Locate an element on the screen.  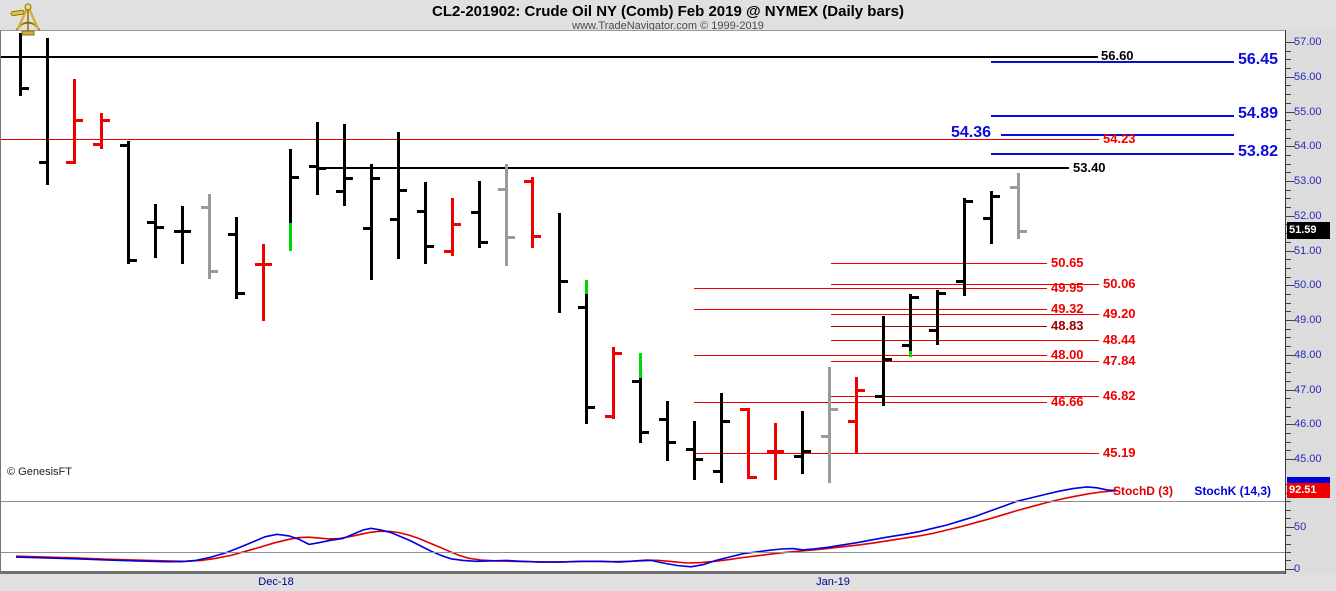
genesisft-sextant-icon is located at coordinates (27, 20).